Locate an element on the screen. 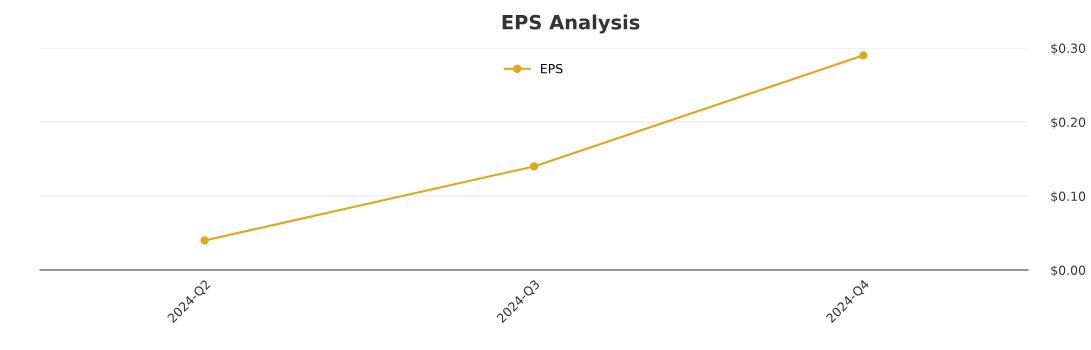  legend-label: EPS is located at coordinates (552, 68).